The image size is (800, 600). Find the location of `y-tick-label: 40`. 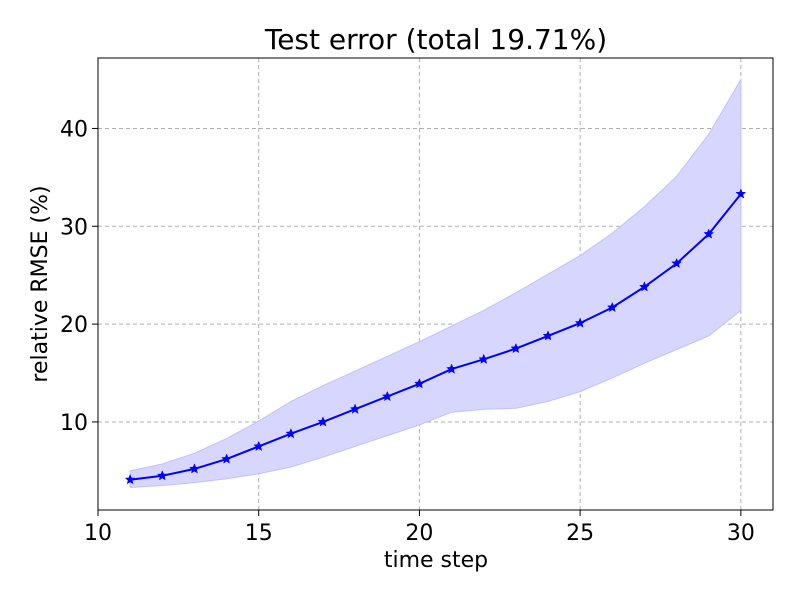

y-tick-label: 40 is located at coordinates (74, 129).